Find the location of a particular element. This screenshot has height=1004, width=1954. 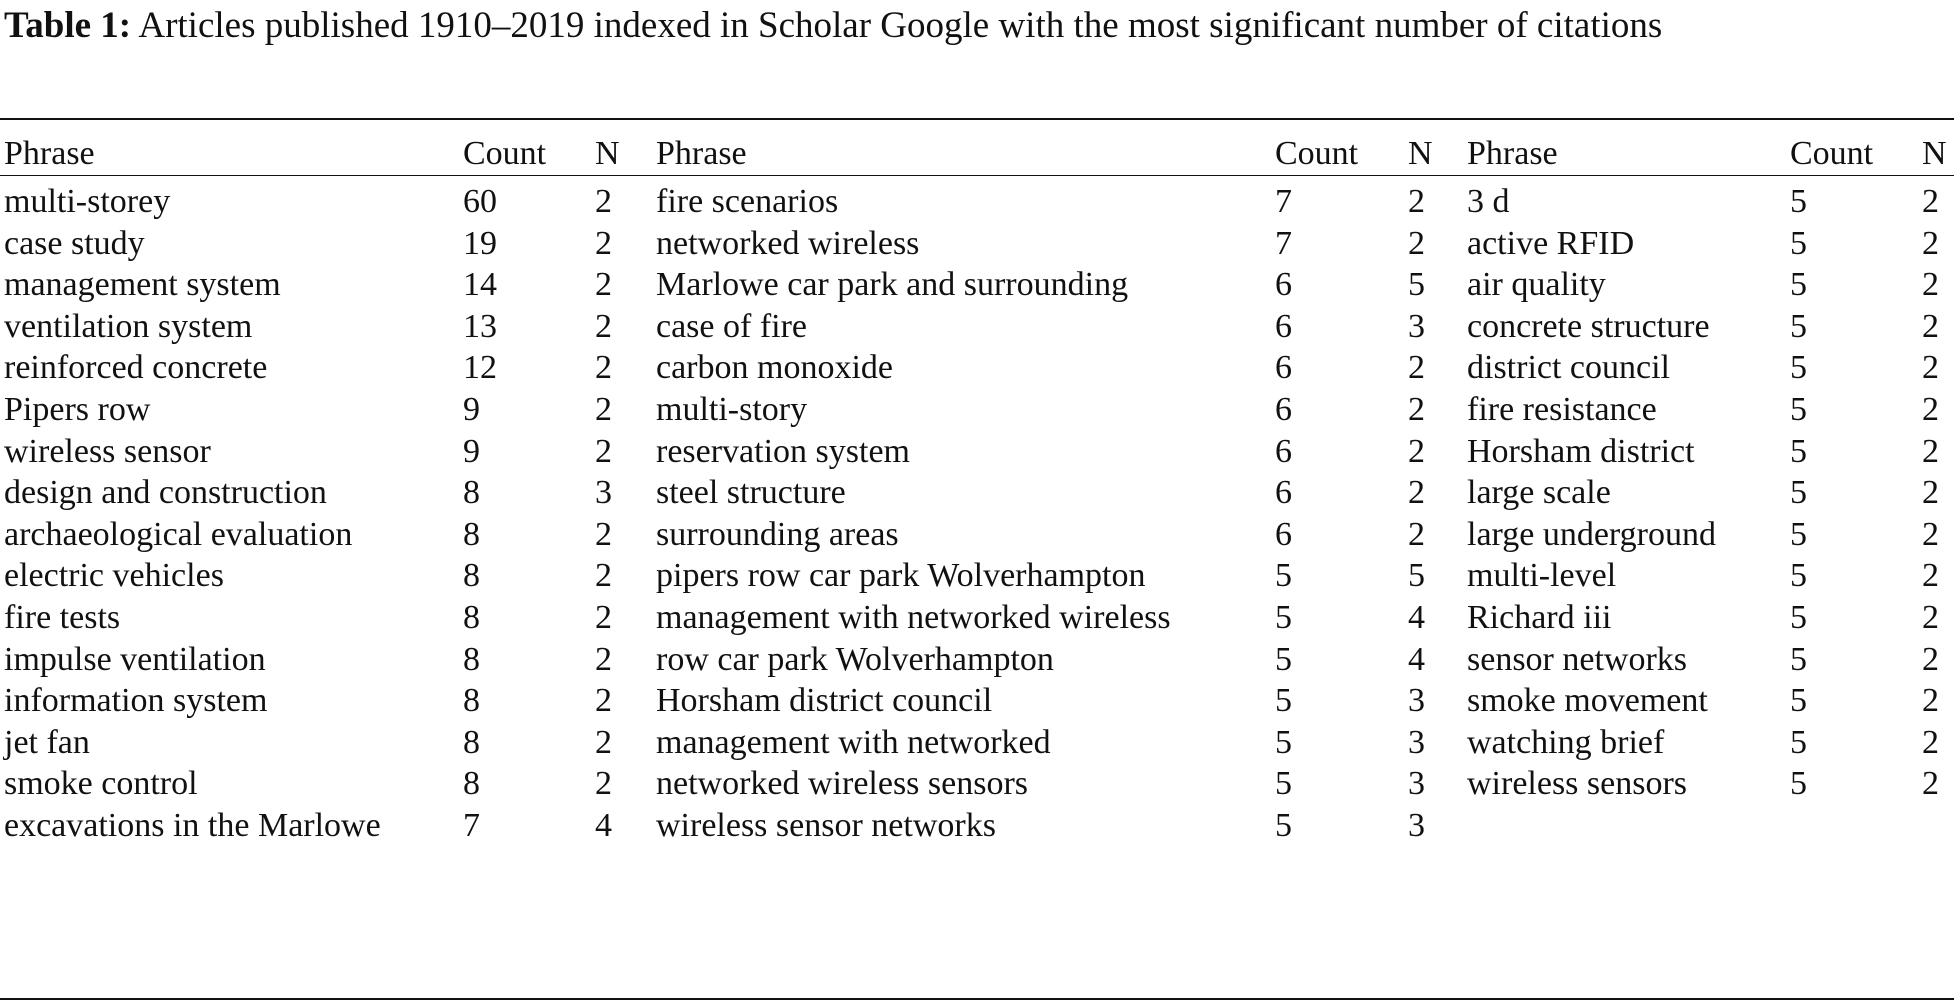

table-cell-phrase-1: multi-storey is located at coordinates (87, 201).